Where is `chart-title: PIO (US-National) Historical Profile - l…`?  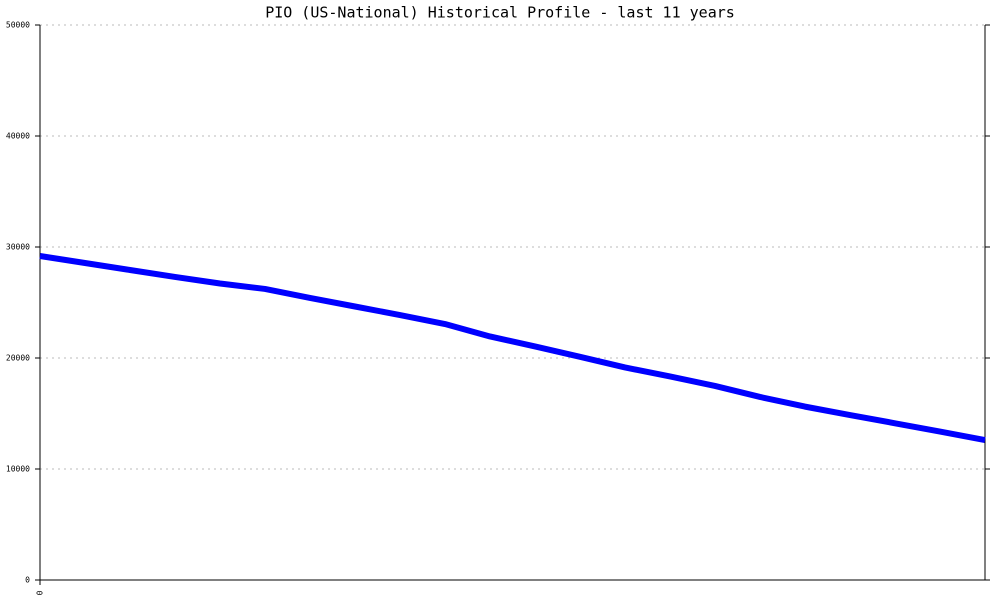 chart-title: PIO (US-National) Historical Profile - l… is located at coordinates (500, 13).